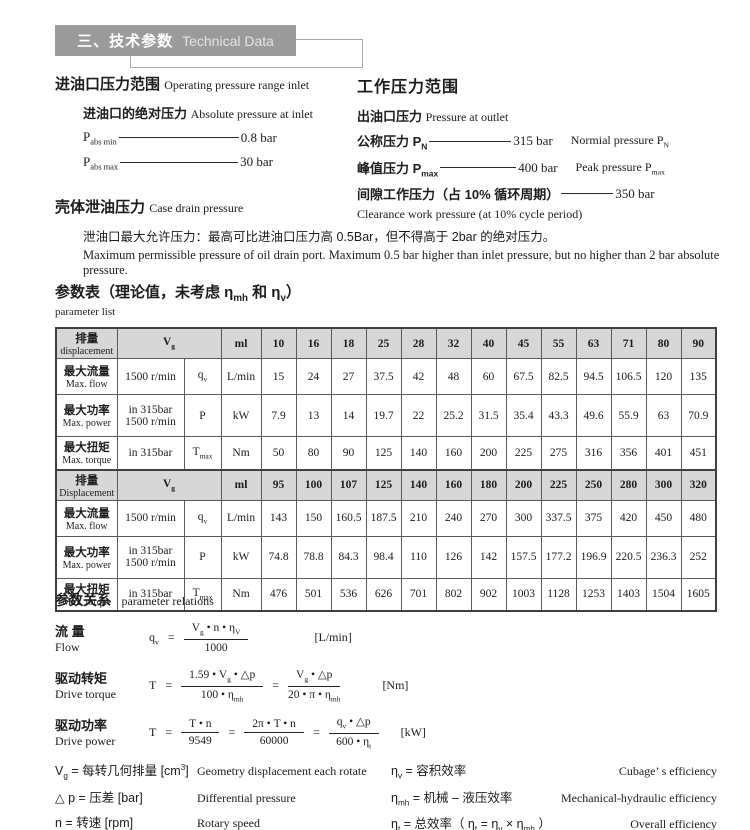  I want to click on value-cell: 19.7, so click(383, 415).